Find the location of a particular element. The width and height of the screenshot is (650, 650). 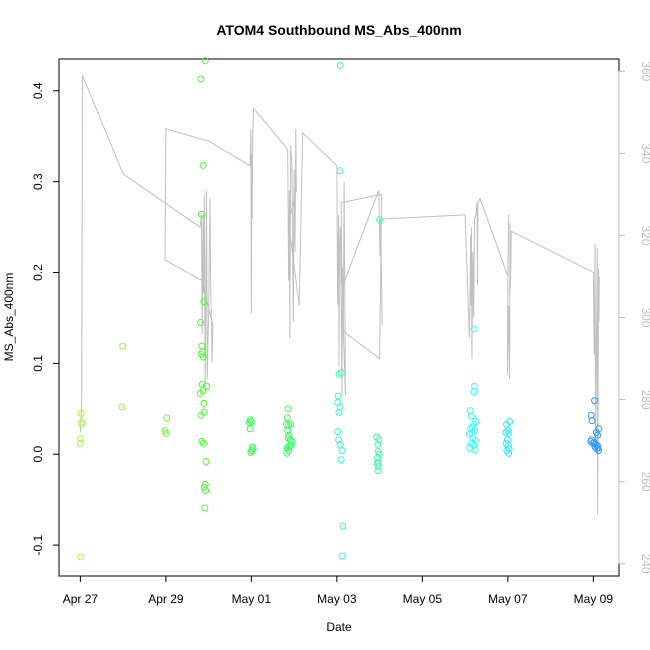

x-tick-label: May 05 is located at coordinates (423, 599).